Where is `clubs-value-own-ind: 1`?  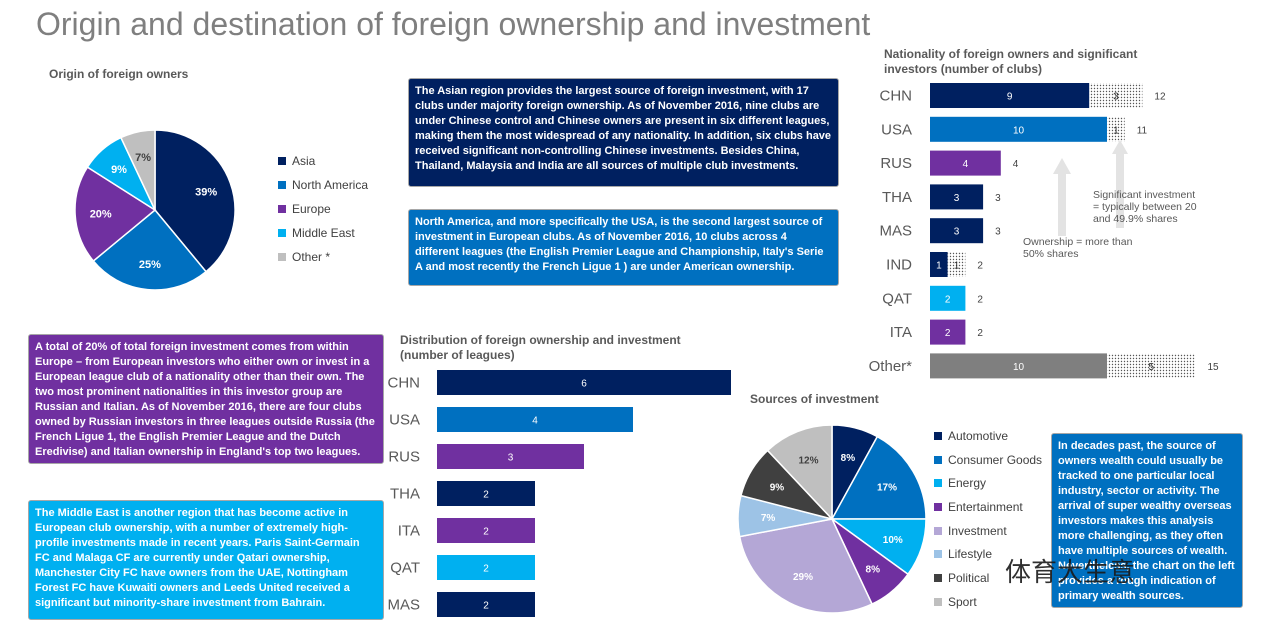 clubs-value-own-ind: 1 is located at coordinates (939, 266).